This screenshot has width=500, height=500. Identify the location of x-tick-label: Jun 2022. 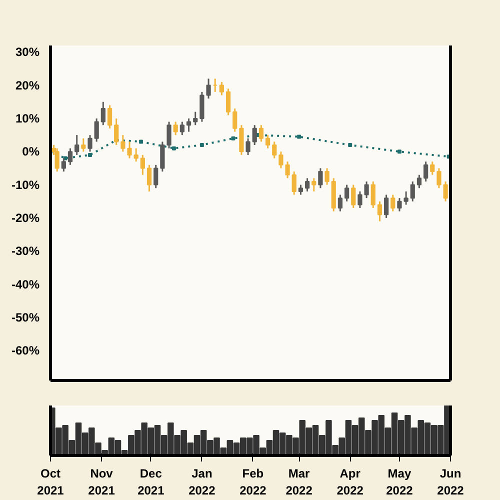
(450, 482).